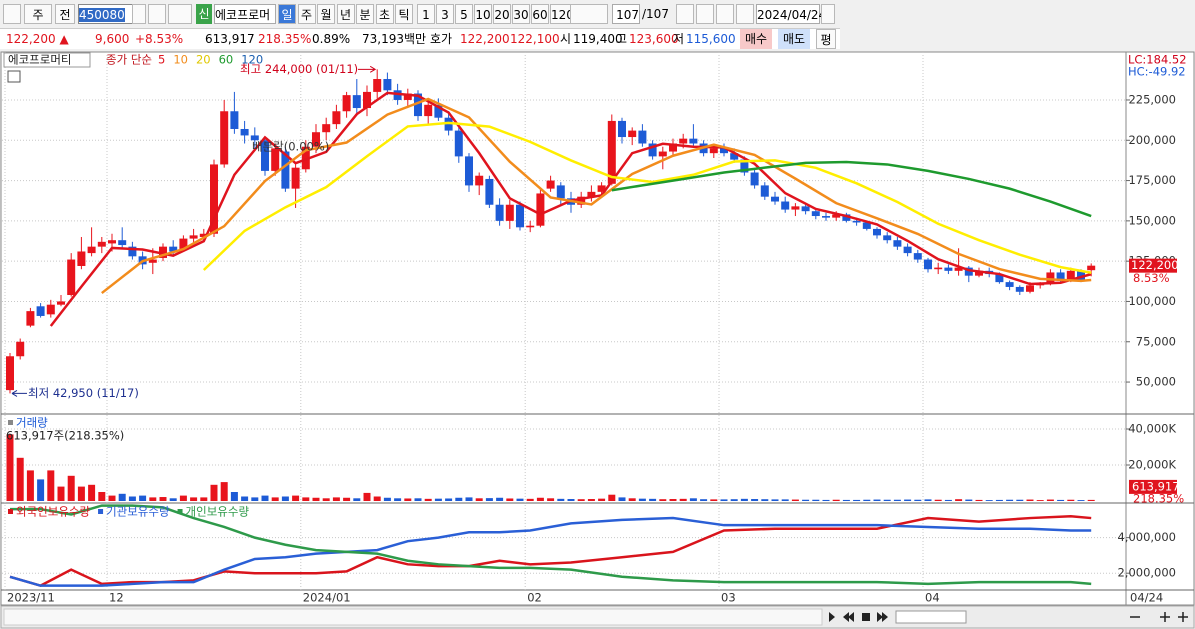  What do you see at coordinates (139, 14) in the screenshot?
I see `code-dropdown` at bounding box center [139, 14].